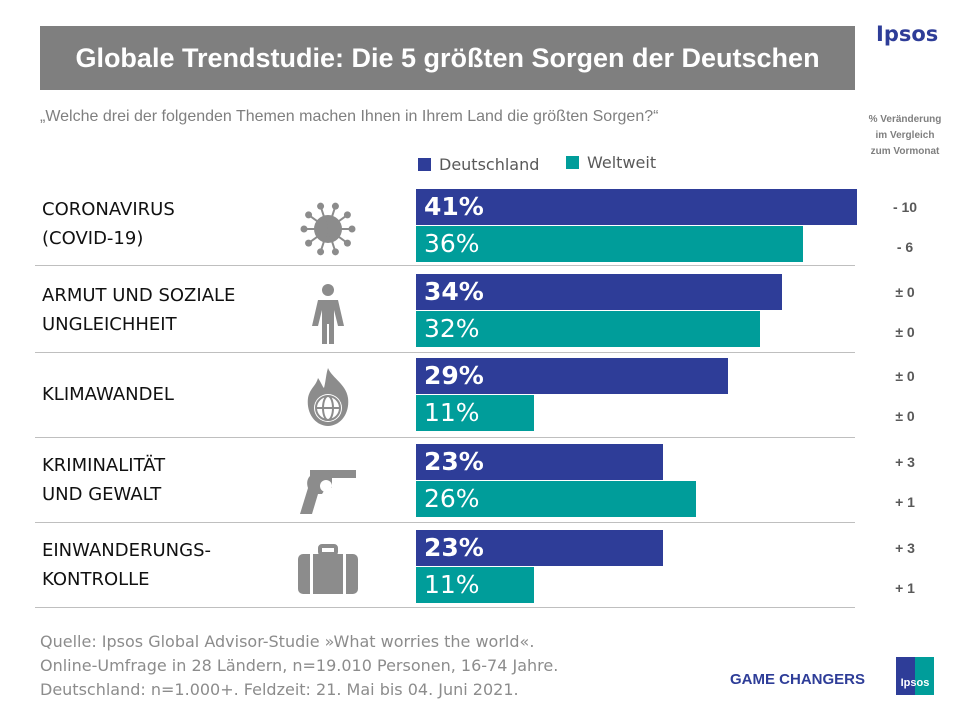 The width and height of the screenshot is (960, 720). Describe the element at coordinates (636, 207) in the screenshot. I see `bar-deutschland: 41%` at that location.